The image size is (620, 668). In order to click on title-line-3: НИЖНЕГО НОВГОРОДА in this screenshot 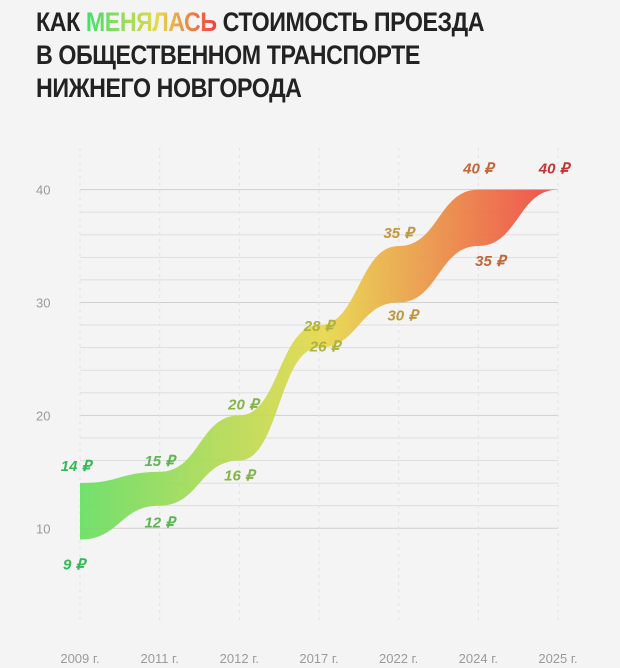, I will do `click(169, 88)`.